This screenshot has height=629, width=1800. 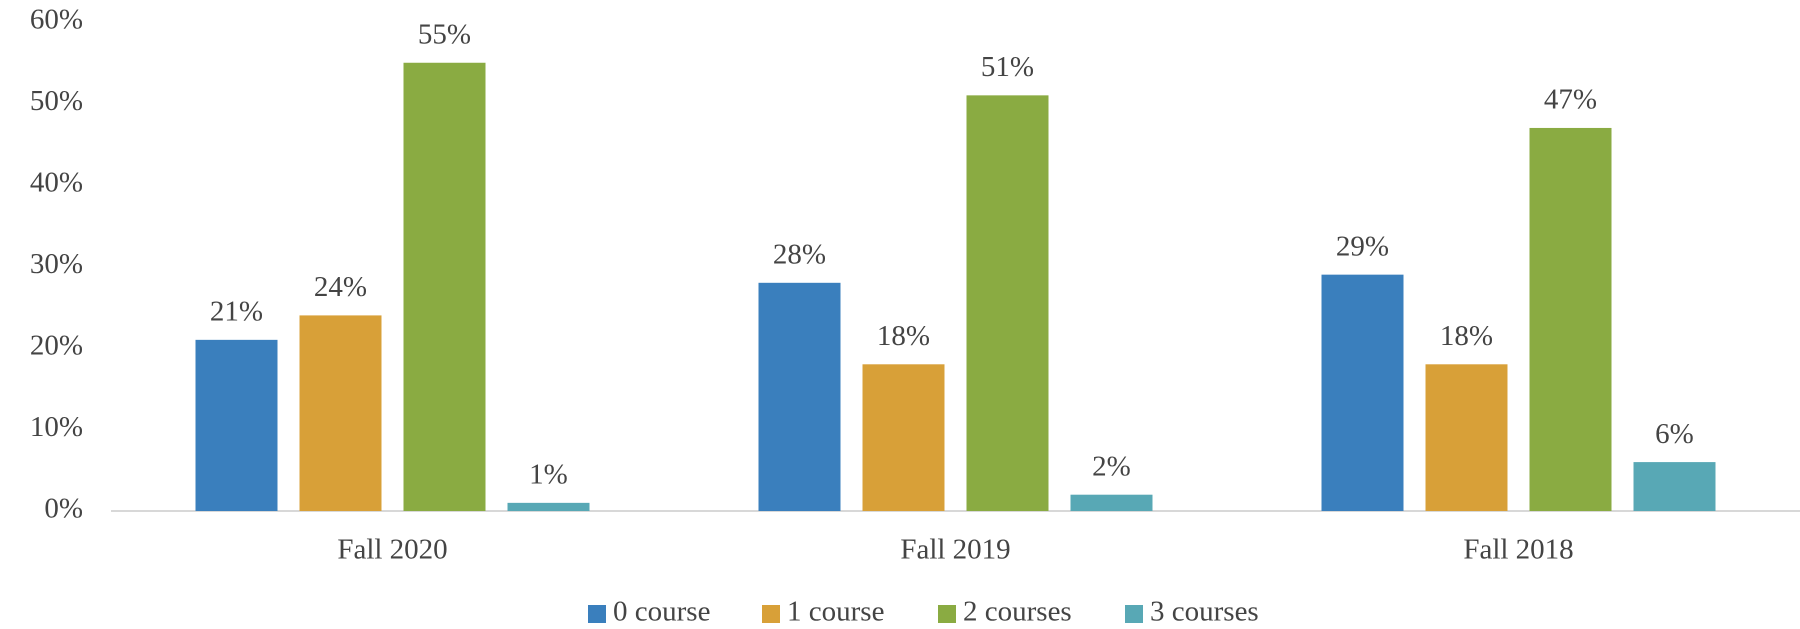 I want to click on data-label: 1%, so click(x=548, y=475).